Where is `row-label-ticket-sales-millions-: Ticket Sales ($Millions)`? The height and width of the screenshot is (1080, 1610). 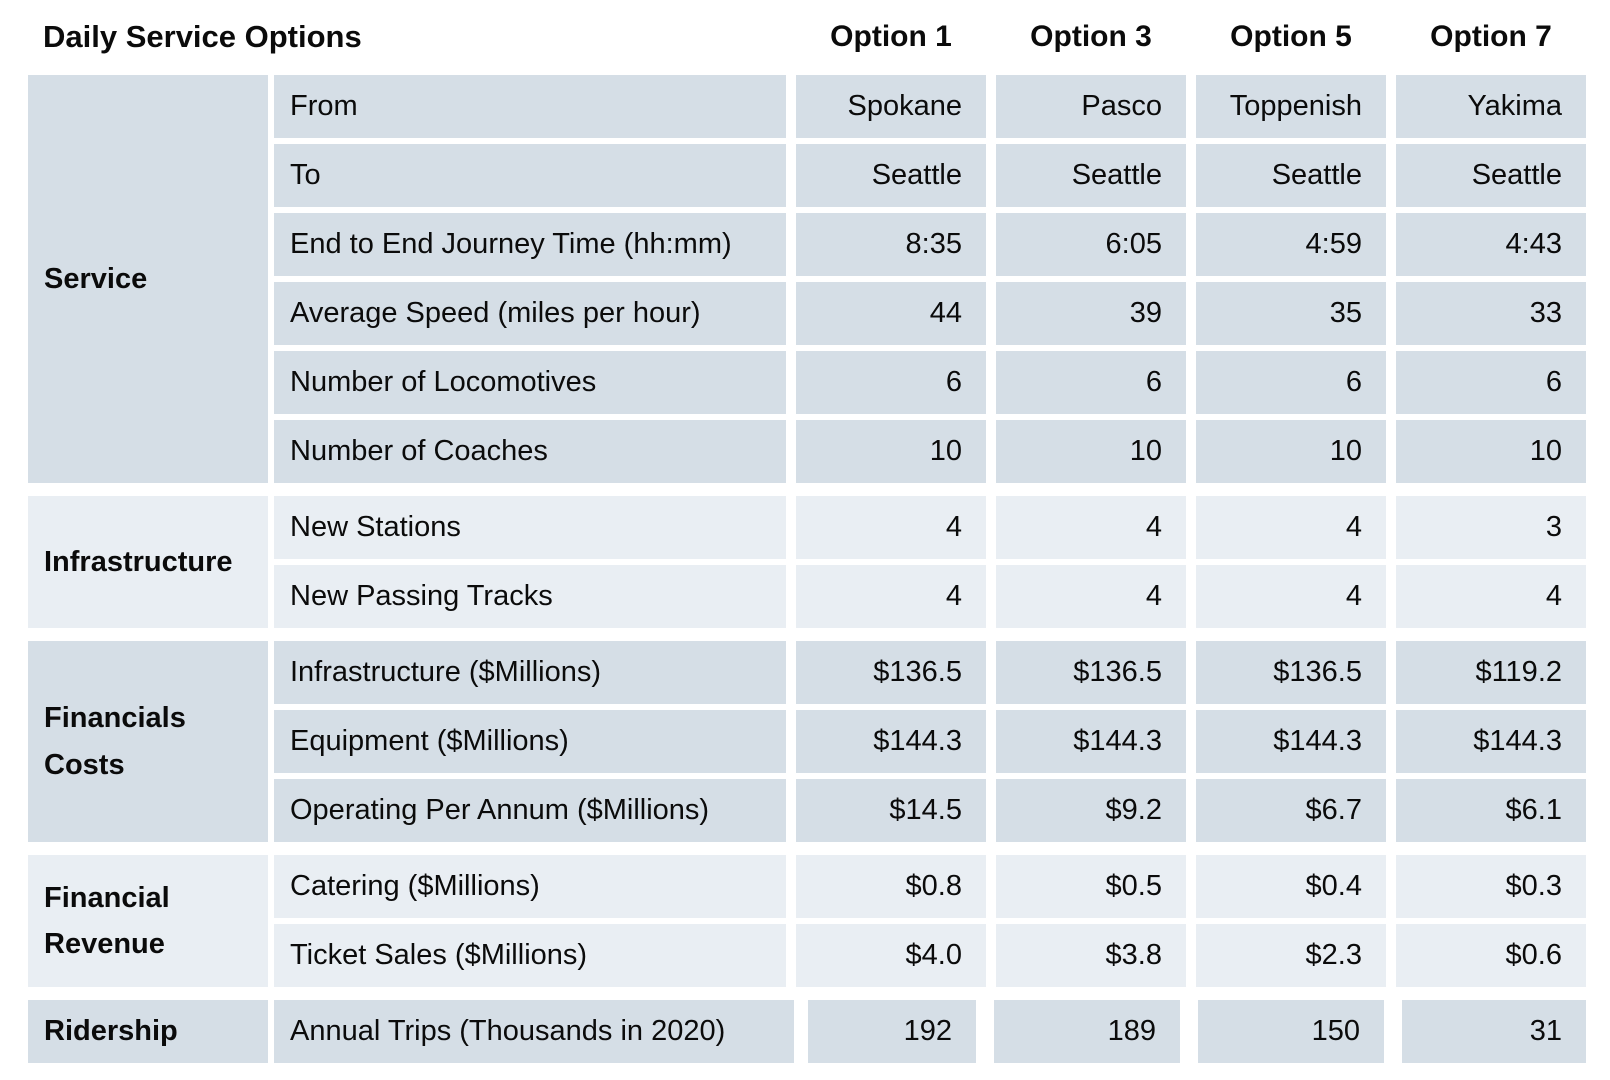 row-label-ticket-sales-millions-: Ticket Sales ($Millions) is located at coordinates (530, 955).